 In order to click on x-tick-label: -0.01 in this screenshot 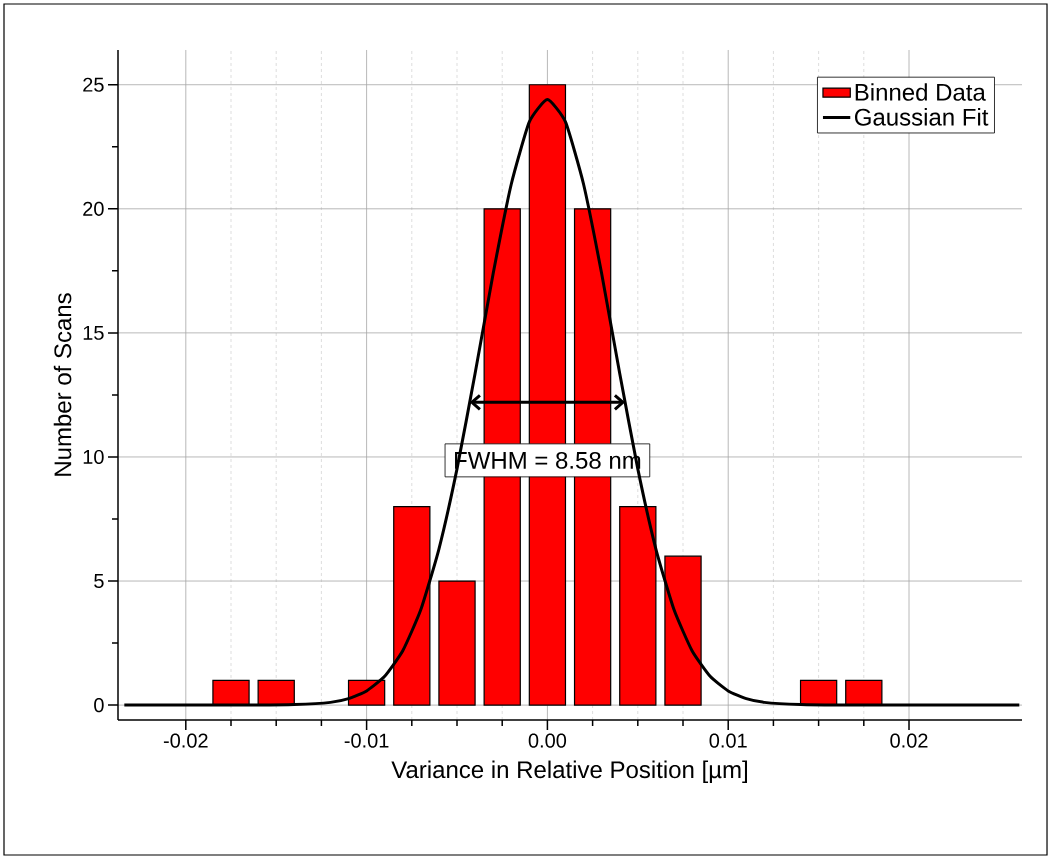, I will do `click(366, 740)`.